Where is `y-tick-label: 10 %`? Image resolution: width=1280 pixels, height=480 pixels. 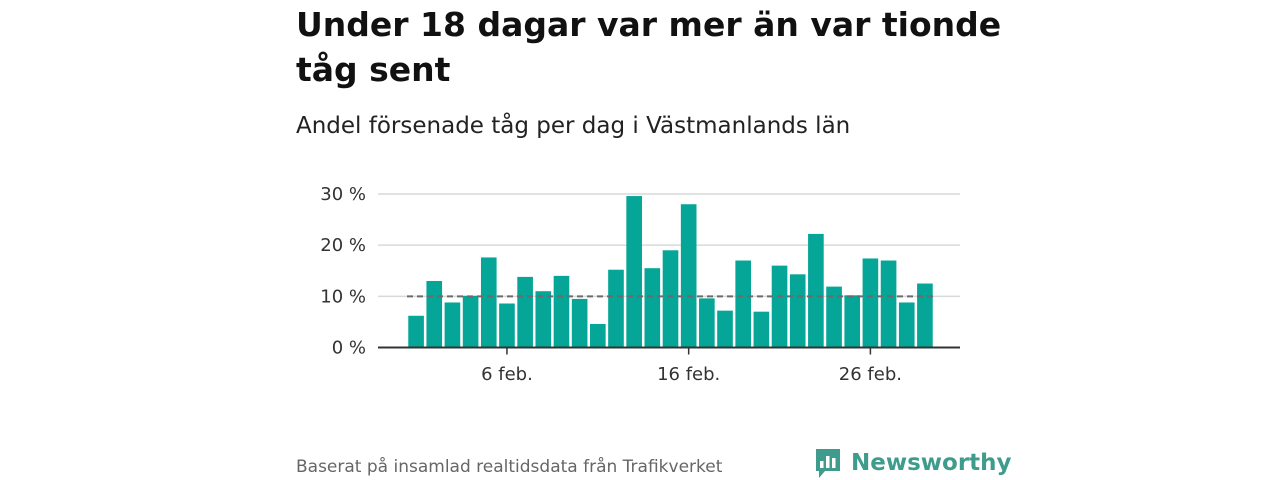 y-tick-label: 10 % is located at coordinates (343, 296).